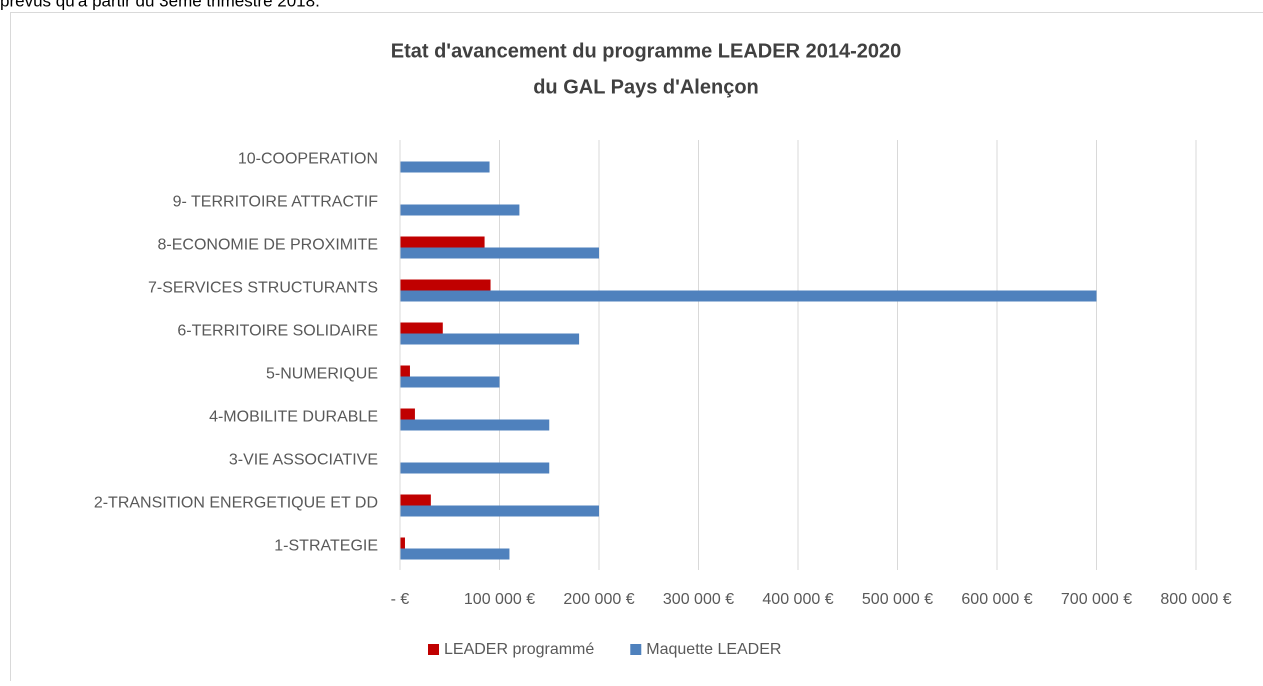 The image size is (1263, 686). I want to click on y-tick-label: 5-NUMERIQUE, so click(322, 374).